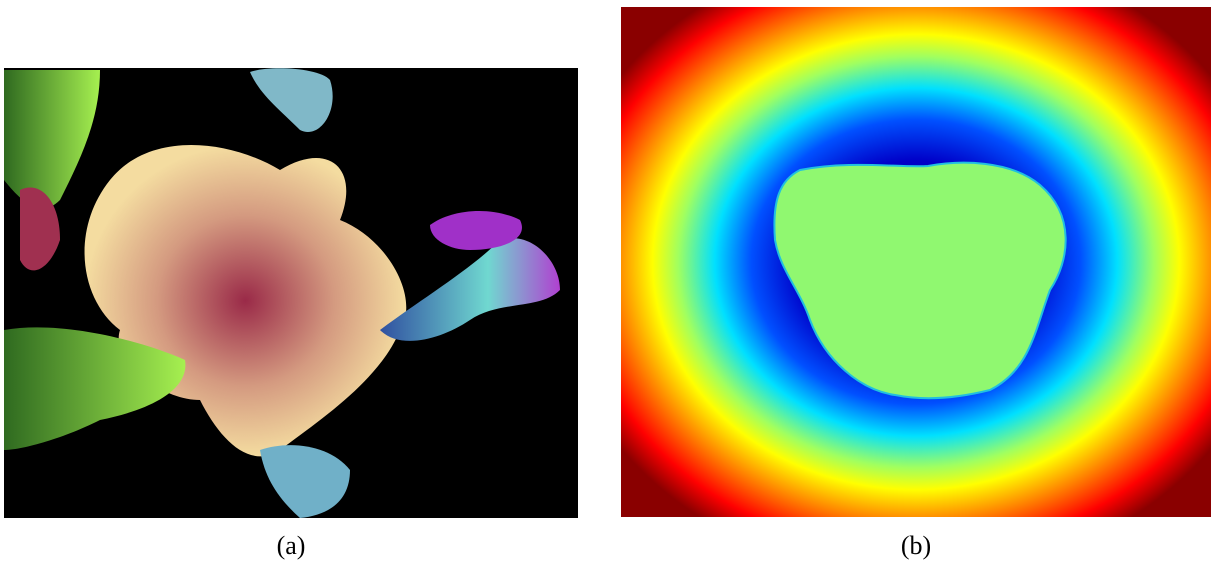 This screenshot has width=1215, height=564. I want to click on caption: (b), so click(916, 545).